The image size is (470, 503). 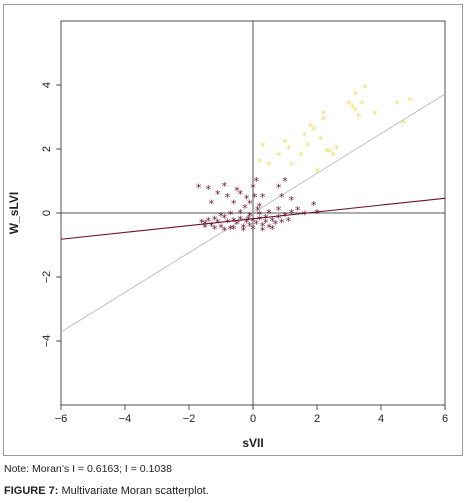 I want to click on figure-note: Note: Moran’s I = 0.6163; I = 0.1038, so click(x=88, y=469).